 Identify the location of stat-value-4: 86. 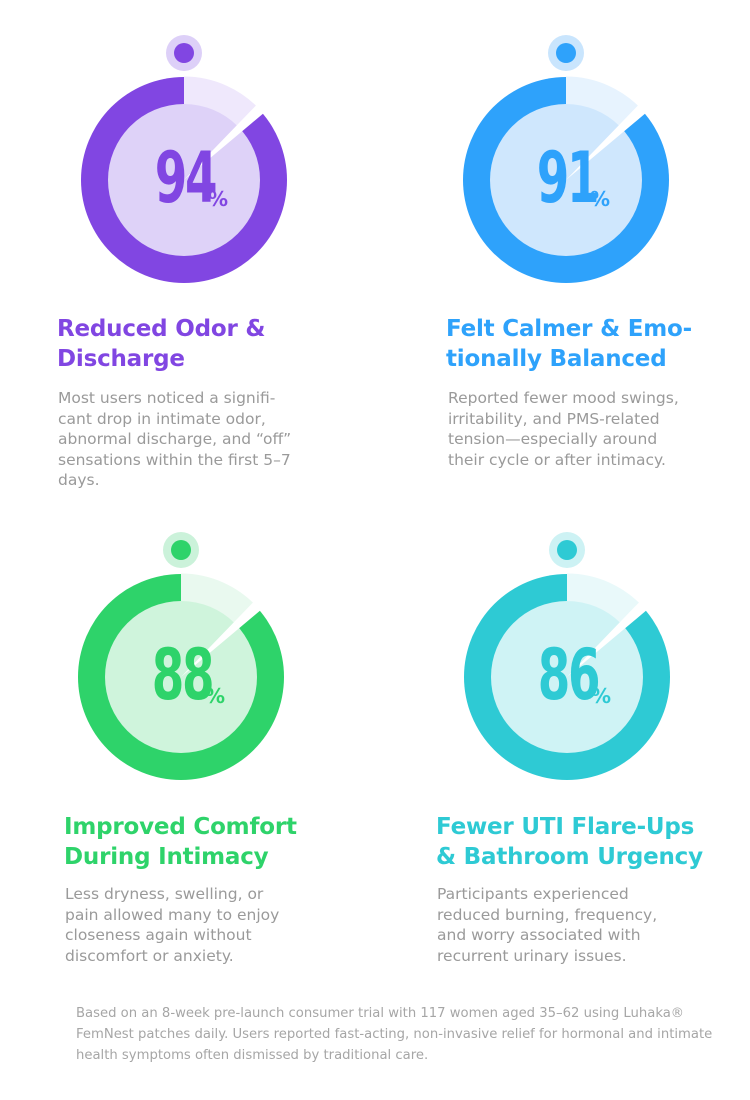
(568, 675).